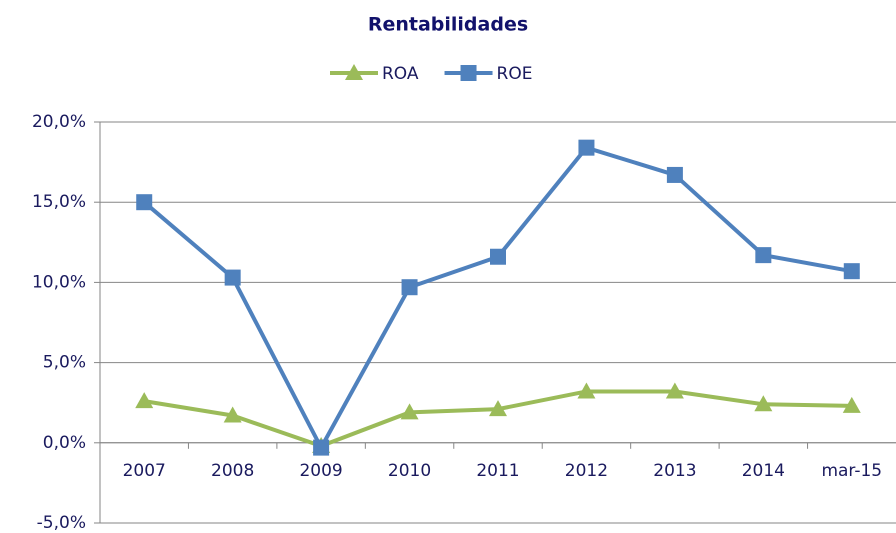 The image size is (896, 533). What do you see at coordinates (64, 363) in the screenshot?
I see `y-tick-label: 5,0%` at bounding box center [64, 363].